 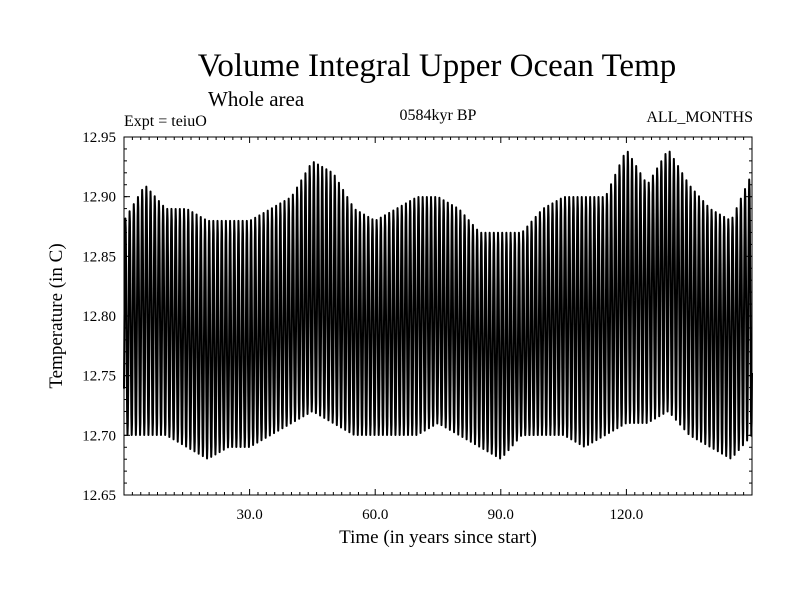 What do you see at coordinates (56, 315) in the screenshot?
I see `y-axis-label: Temperature (in C)` at bounding box center [56, 315].